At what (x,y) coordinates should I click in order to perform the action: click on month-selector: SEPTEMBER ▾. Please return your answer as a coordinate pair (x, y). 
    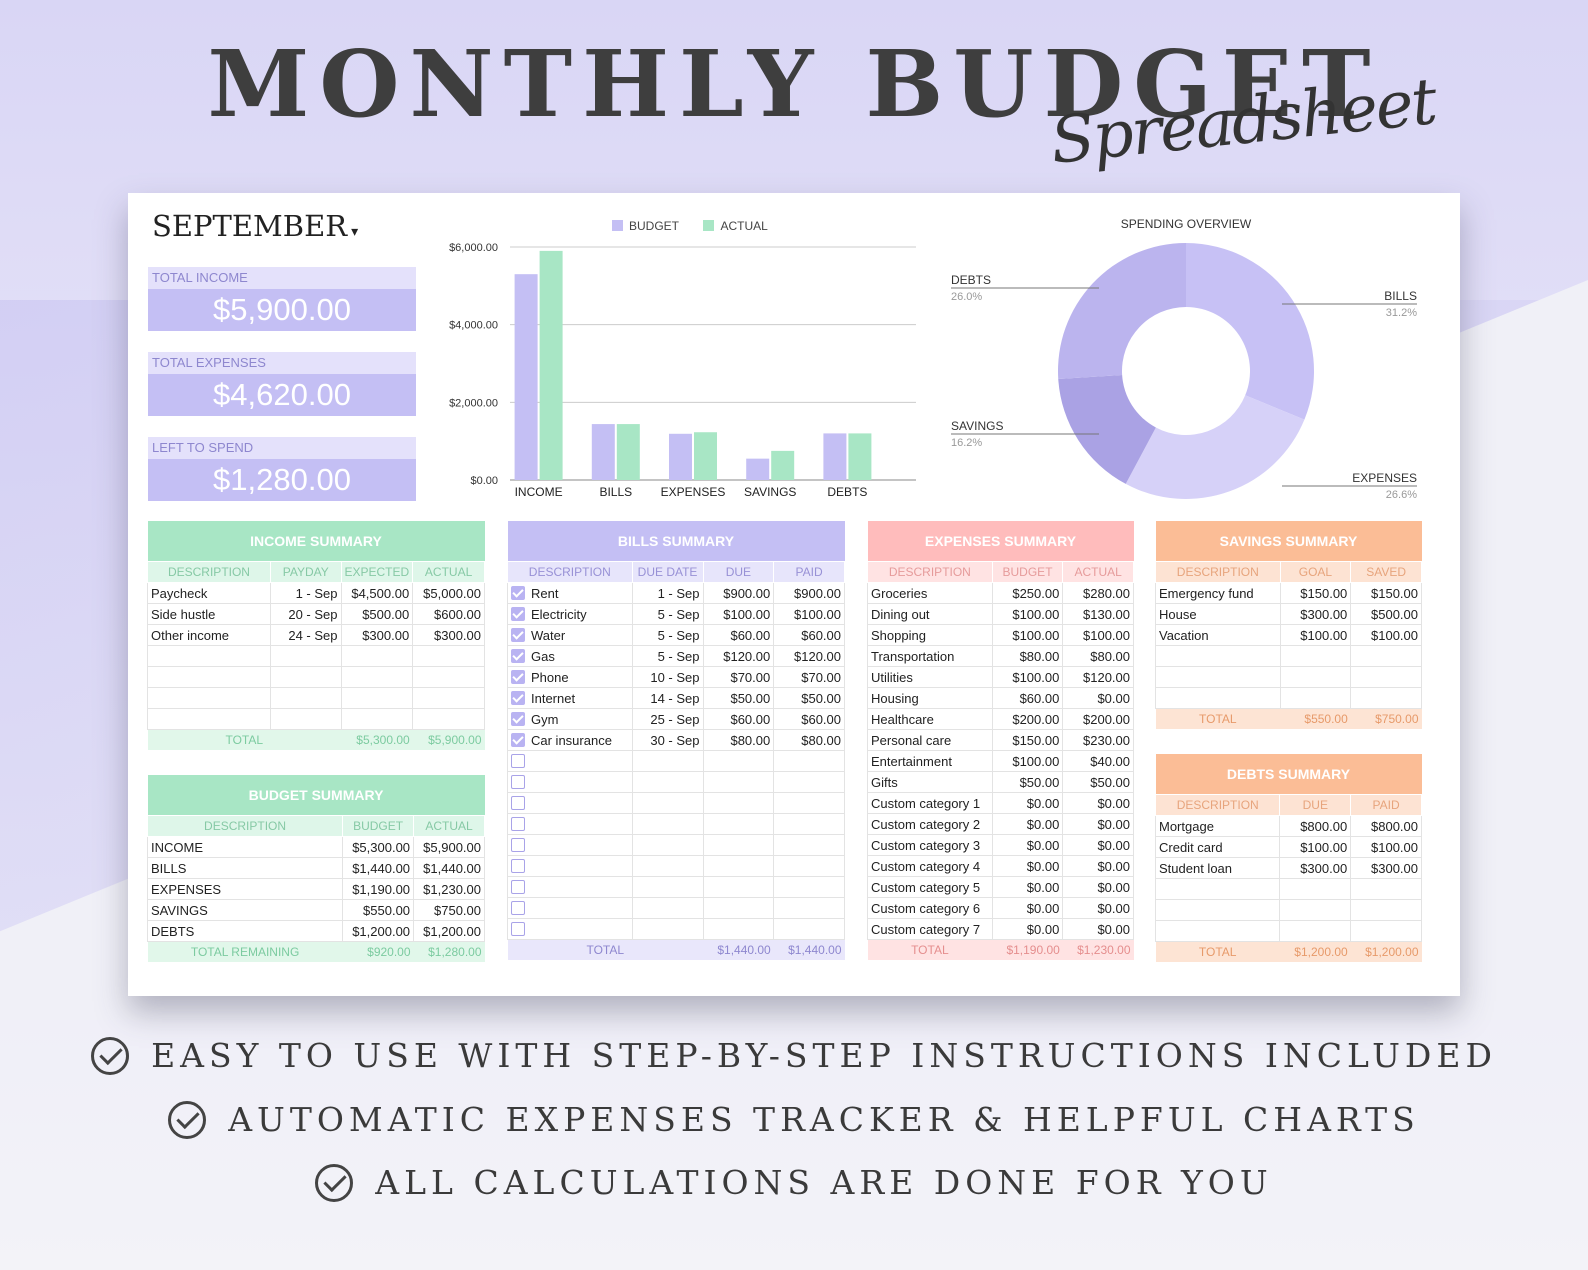
    Looking at the image, I should click on (255, 226).